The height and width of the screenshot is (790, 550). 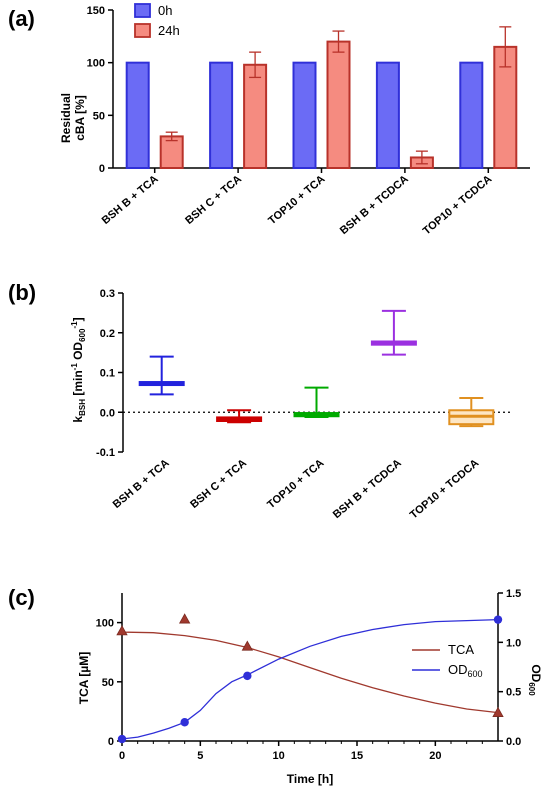 I want to click on bar-24h-top10-tca, so click(x=338, y=104).